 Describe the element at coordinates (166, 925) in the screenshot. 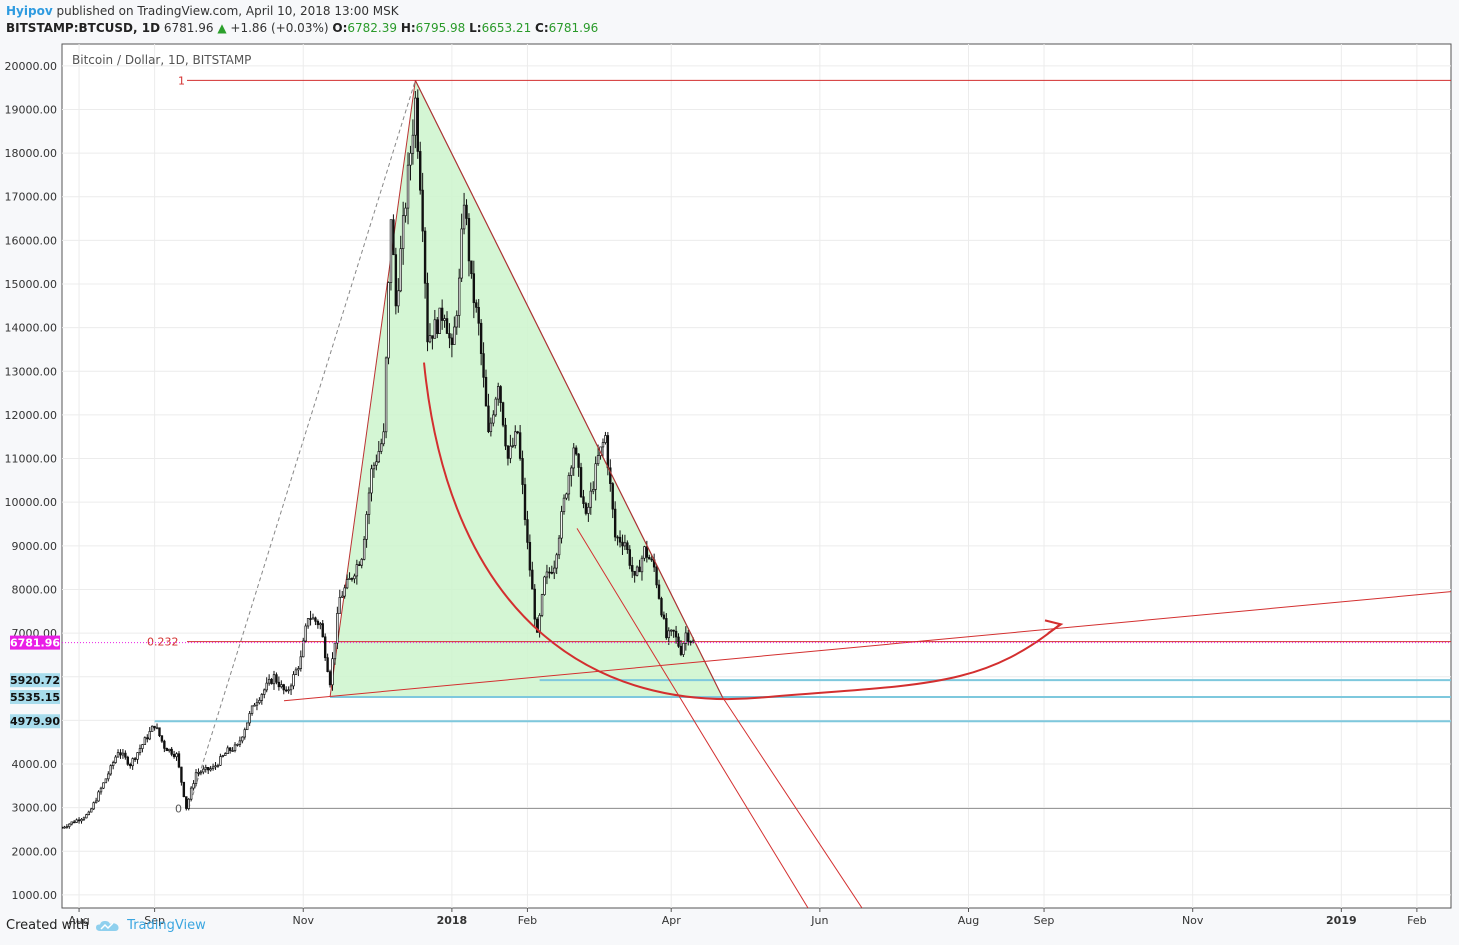

I see `tradingview-link: TradingView` at that location.